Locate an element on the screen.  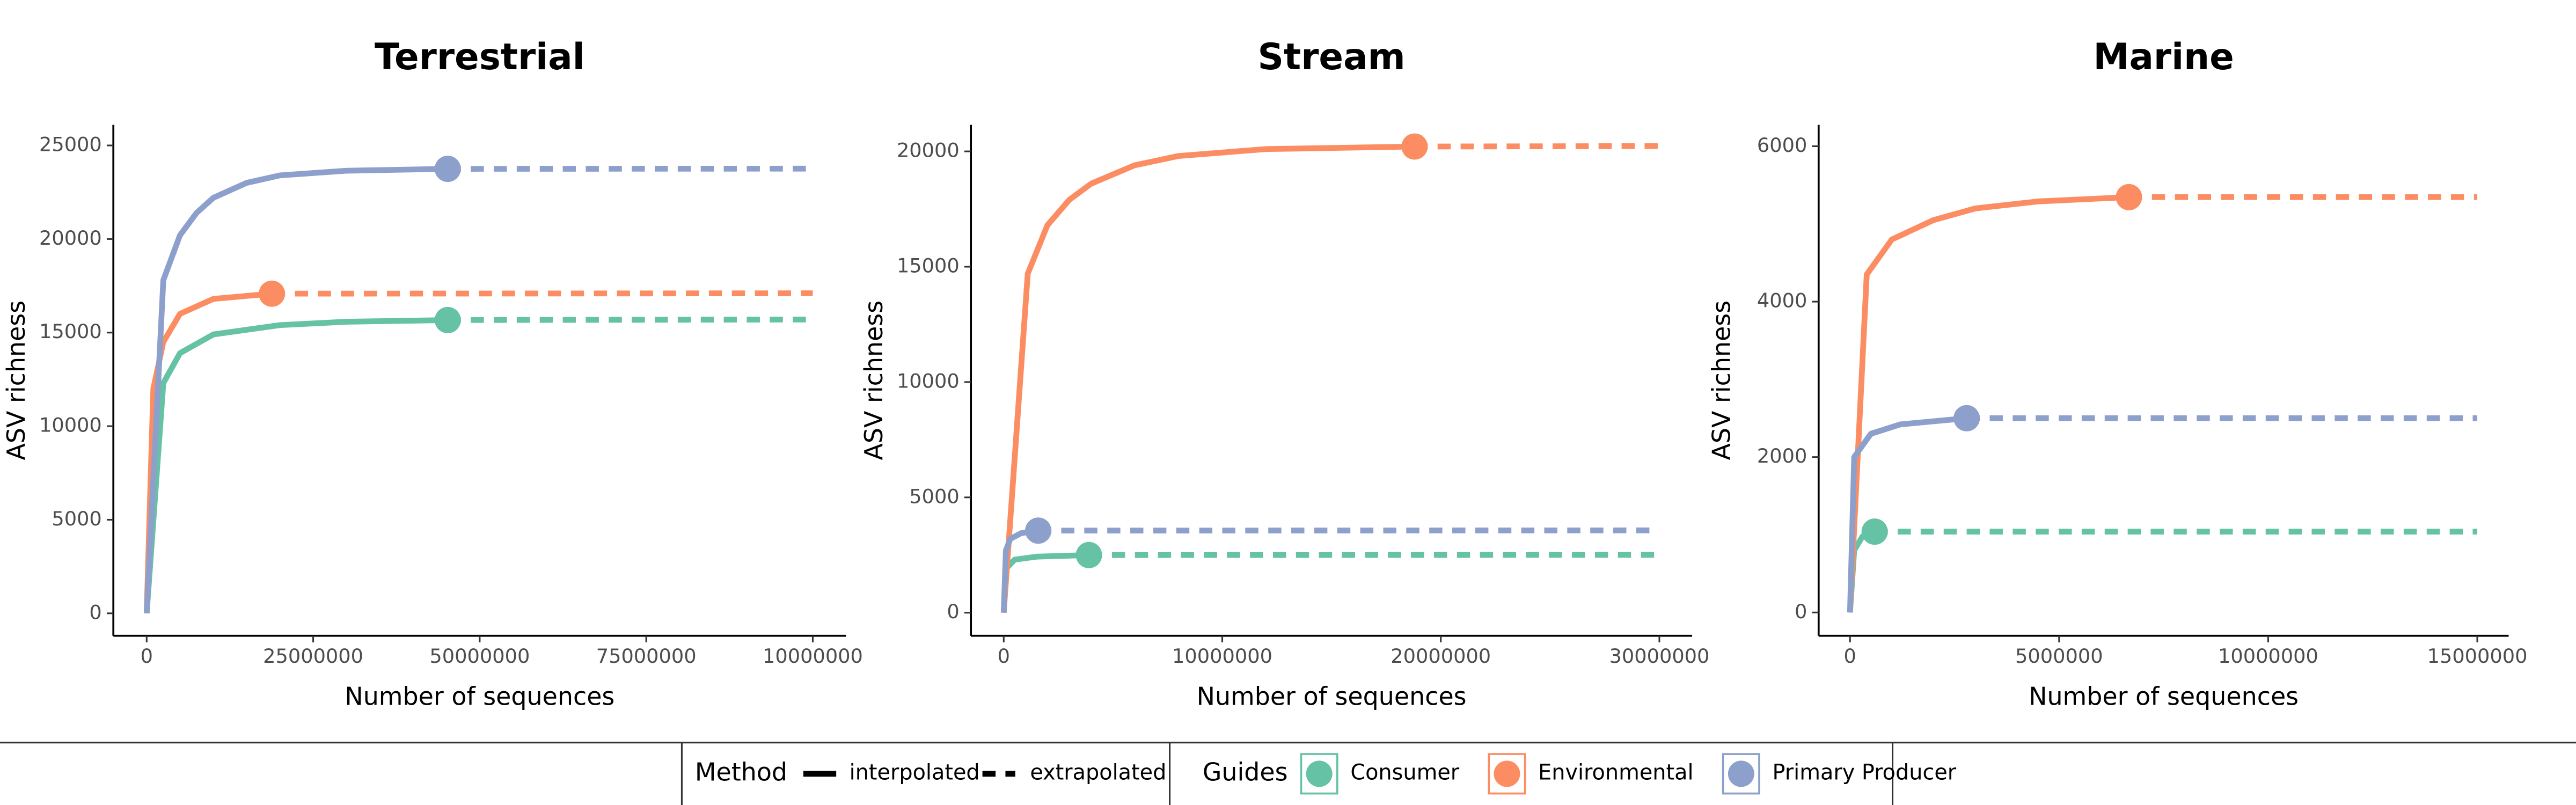
legend-label: extrapolated is located at coordinates (1098, 772).